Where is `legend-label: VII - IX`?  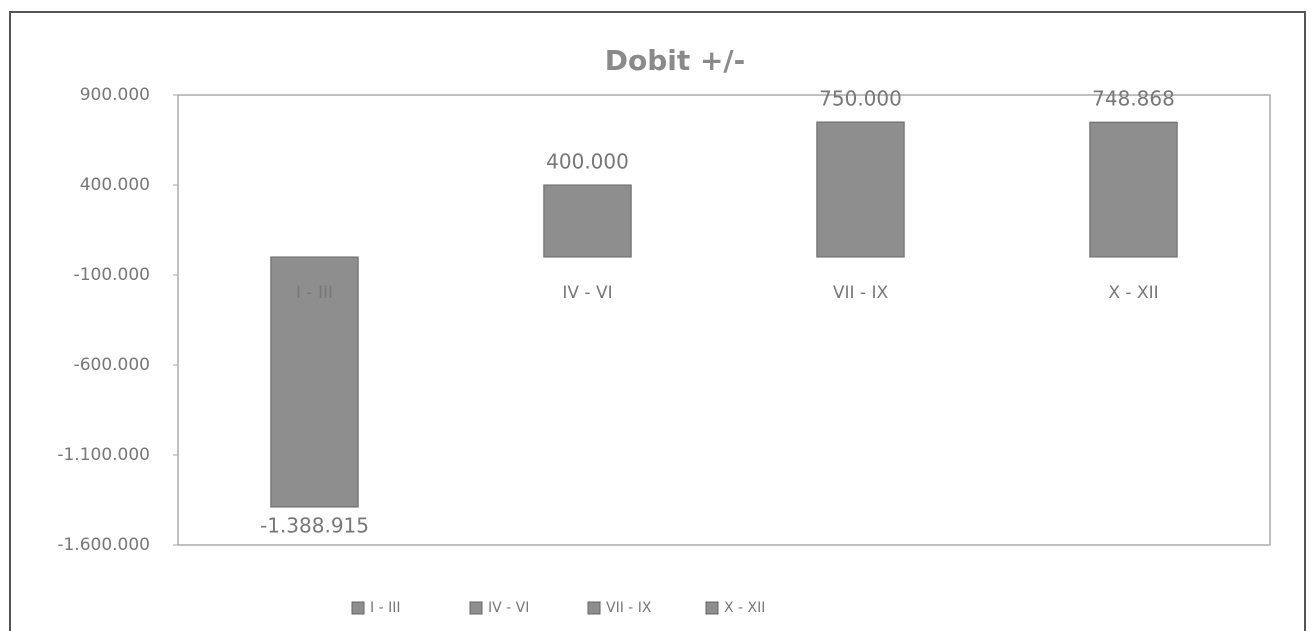
legend-label: VII - IX is located at coordinates (629, 608).